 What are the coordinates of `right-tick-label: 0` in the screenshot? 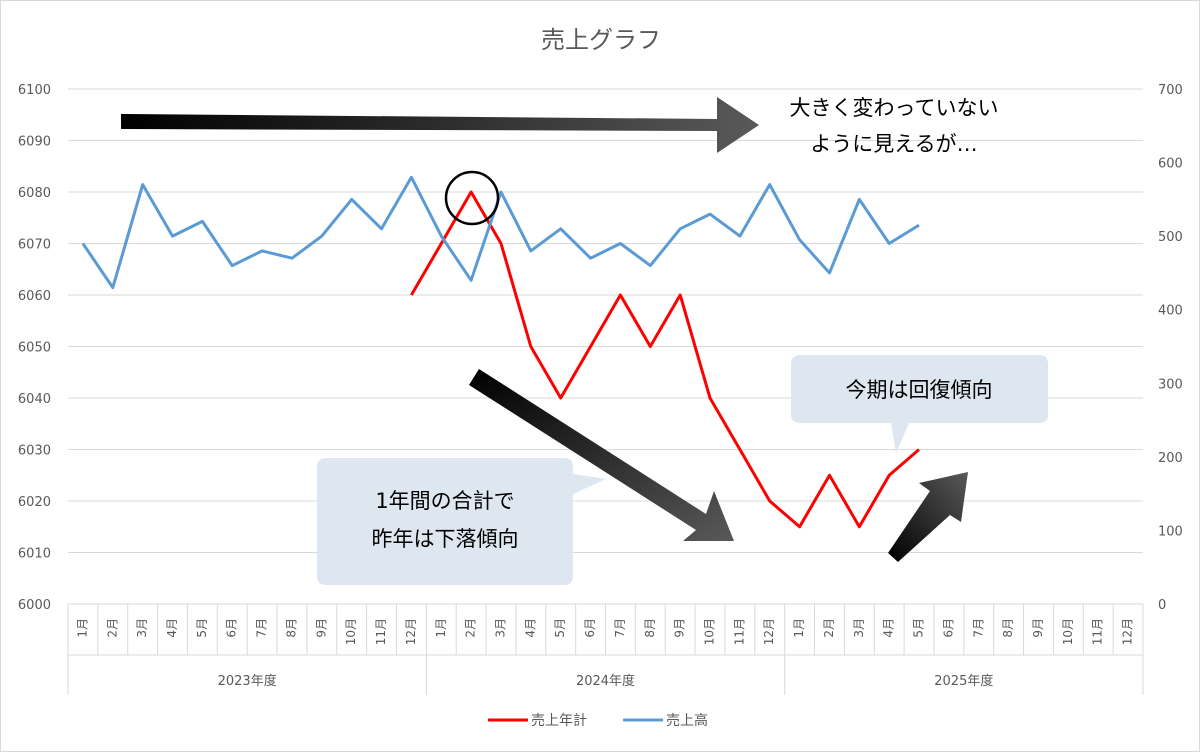 It's located at (1162, 605).